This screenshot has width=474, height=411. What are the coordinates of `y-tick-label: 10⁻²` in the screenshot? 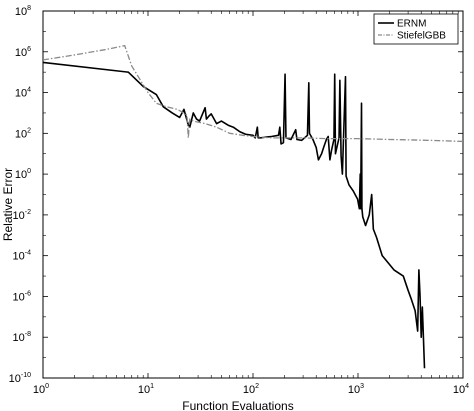 It's located at (22, 215).